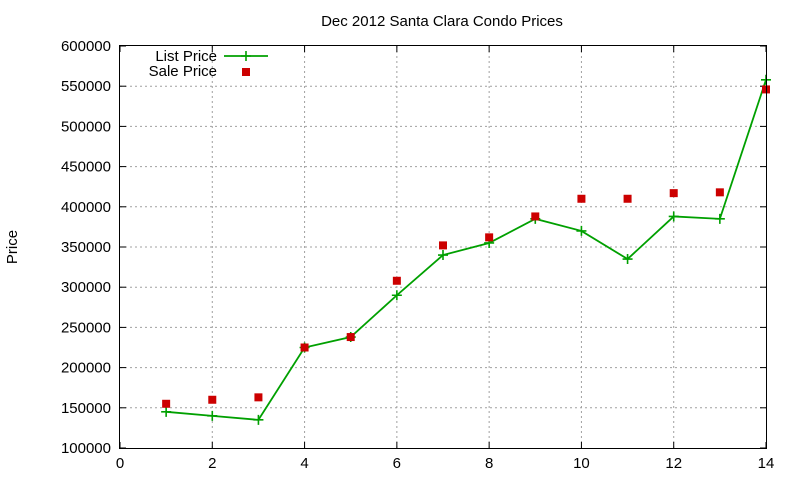 This screenshot has width=800, height=480. Describe the element at coordinates (86, 46) in the screenshot. I see `y-tick-label: 600000` at that location.